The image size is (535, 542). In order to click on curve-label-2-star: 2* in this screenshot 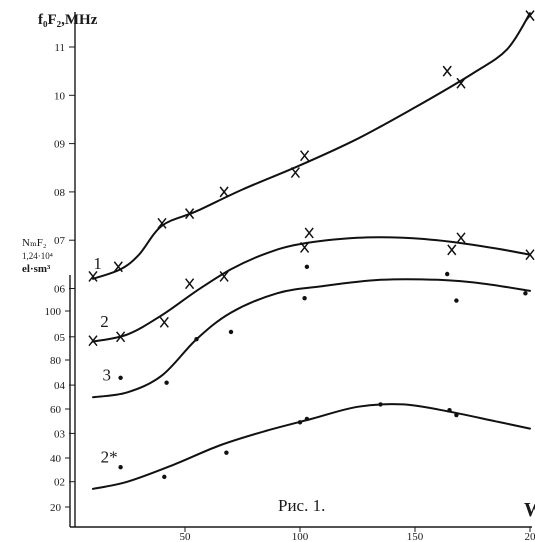, I will do `click(109, 456)`.